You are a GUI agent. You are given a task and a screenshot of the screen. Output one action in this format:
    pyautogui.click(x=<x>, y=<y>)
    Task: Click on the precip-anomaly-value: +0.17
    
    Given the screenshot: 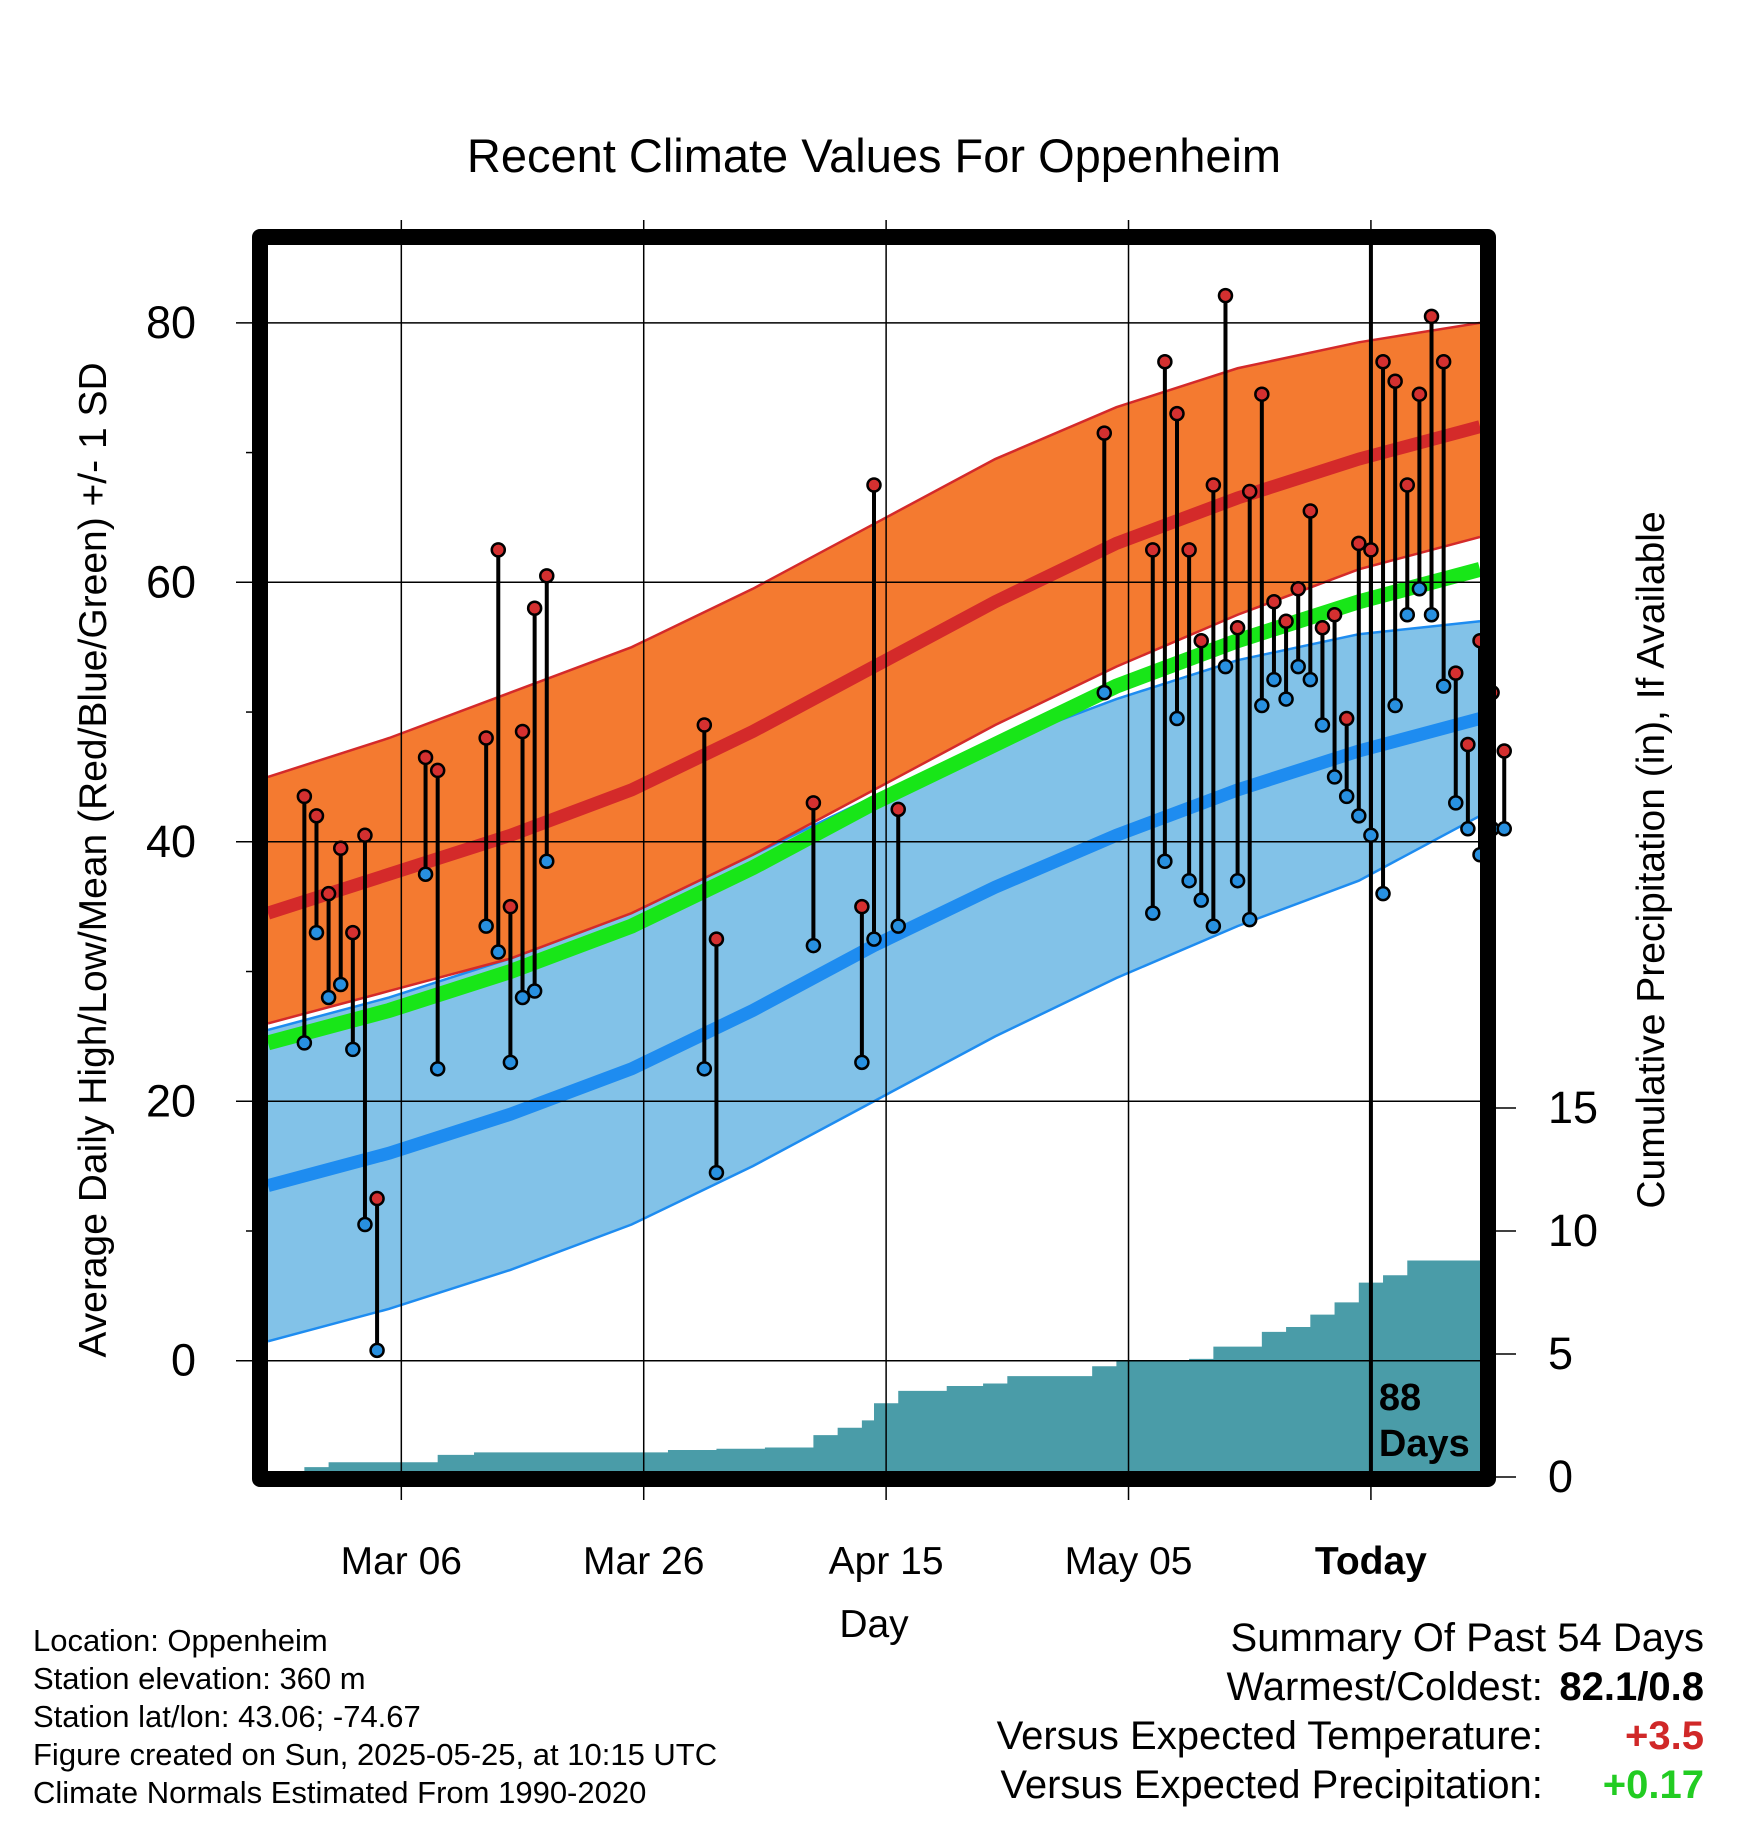 What is the action you would take?
    pyautogui.click(x=1653, y=1785)
    